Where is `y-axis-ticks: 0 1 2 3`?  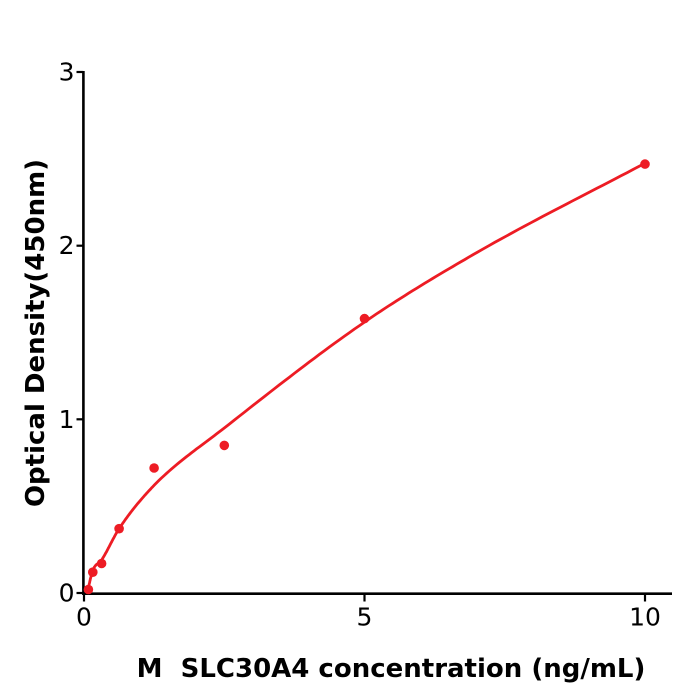
y-axis-ticks: 0 1 2 3 is located at coordinates (71, 333).